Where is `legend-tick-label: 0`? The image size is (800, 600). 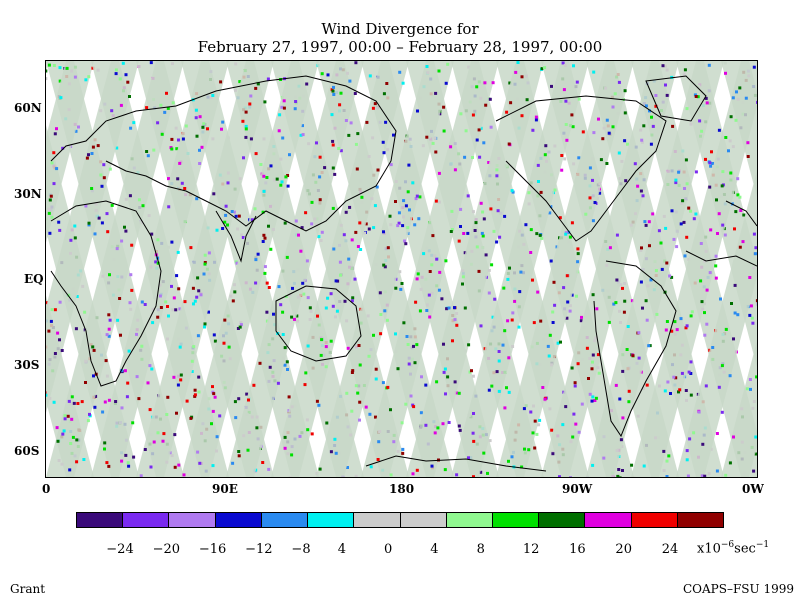 legend-tick-label: 0 is located at coordinates (388, 549).